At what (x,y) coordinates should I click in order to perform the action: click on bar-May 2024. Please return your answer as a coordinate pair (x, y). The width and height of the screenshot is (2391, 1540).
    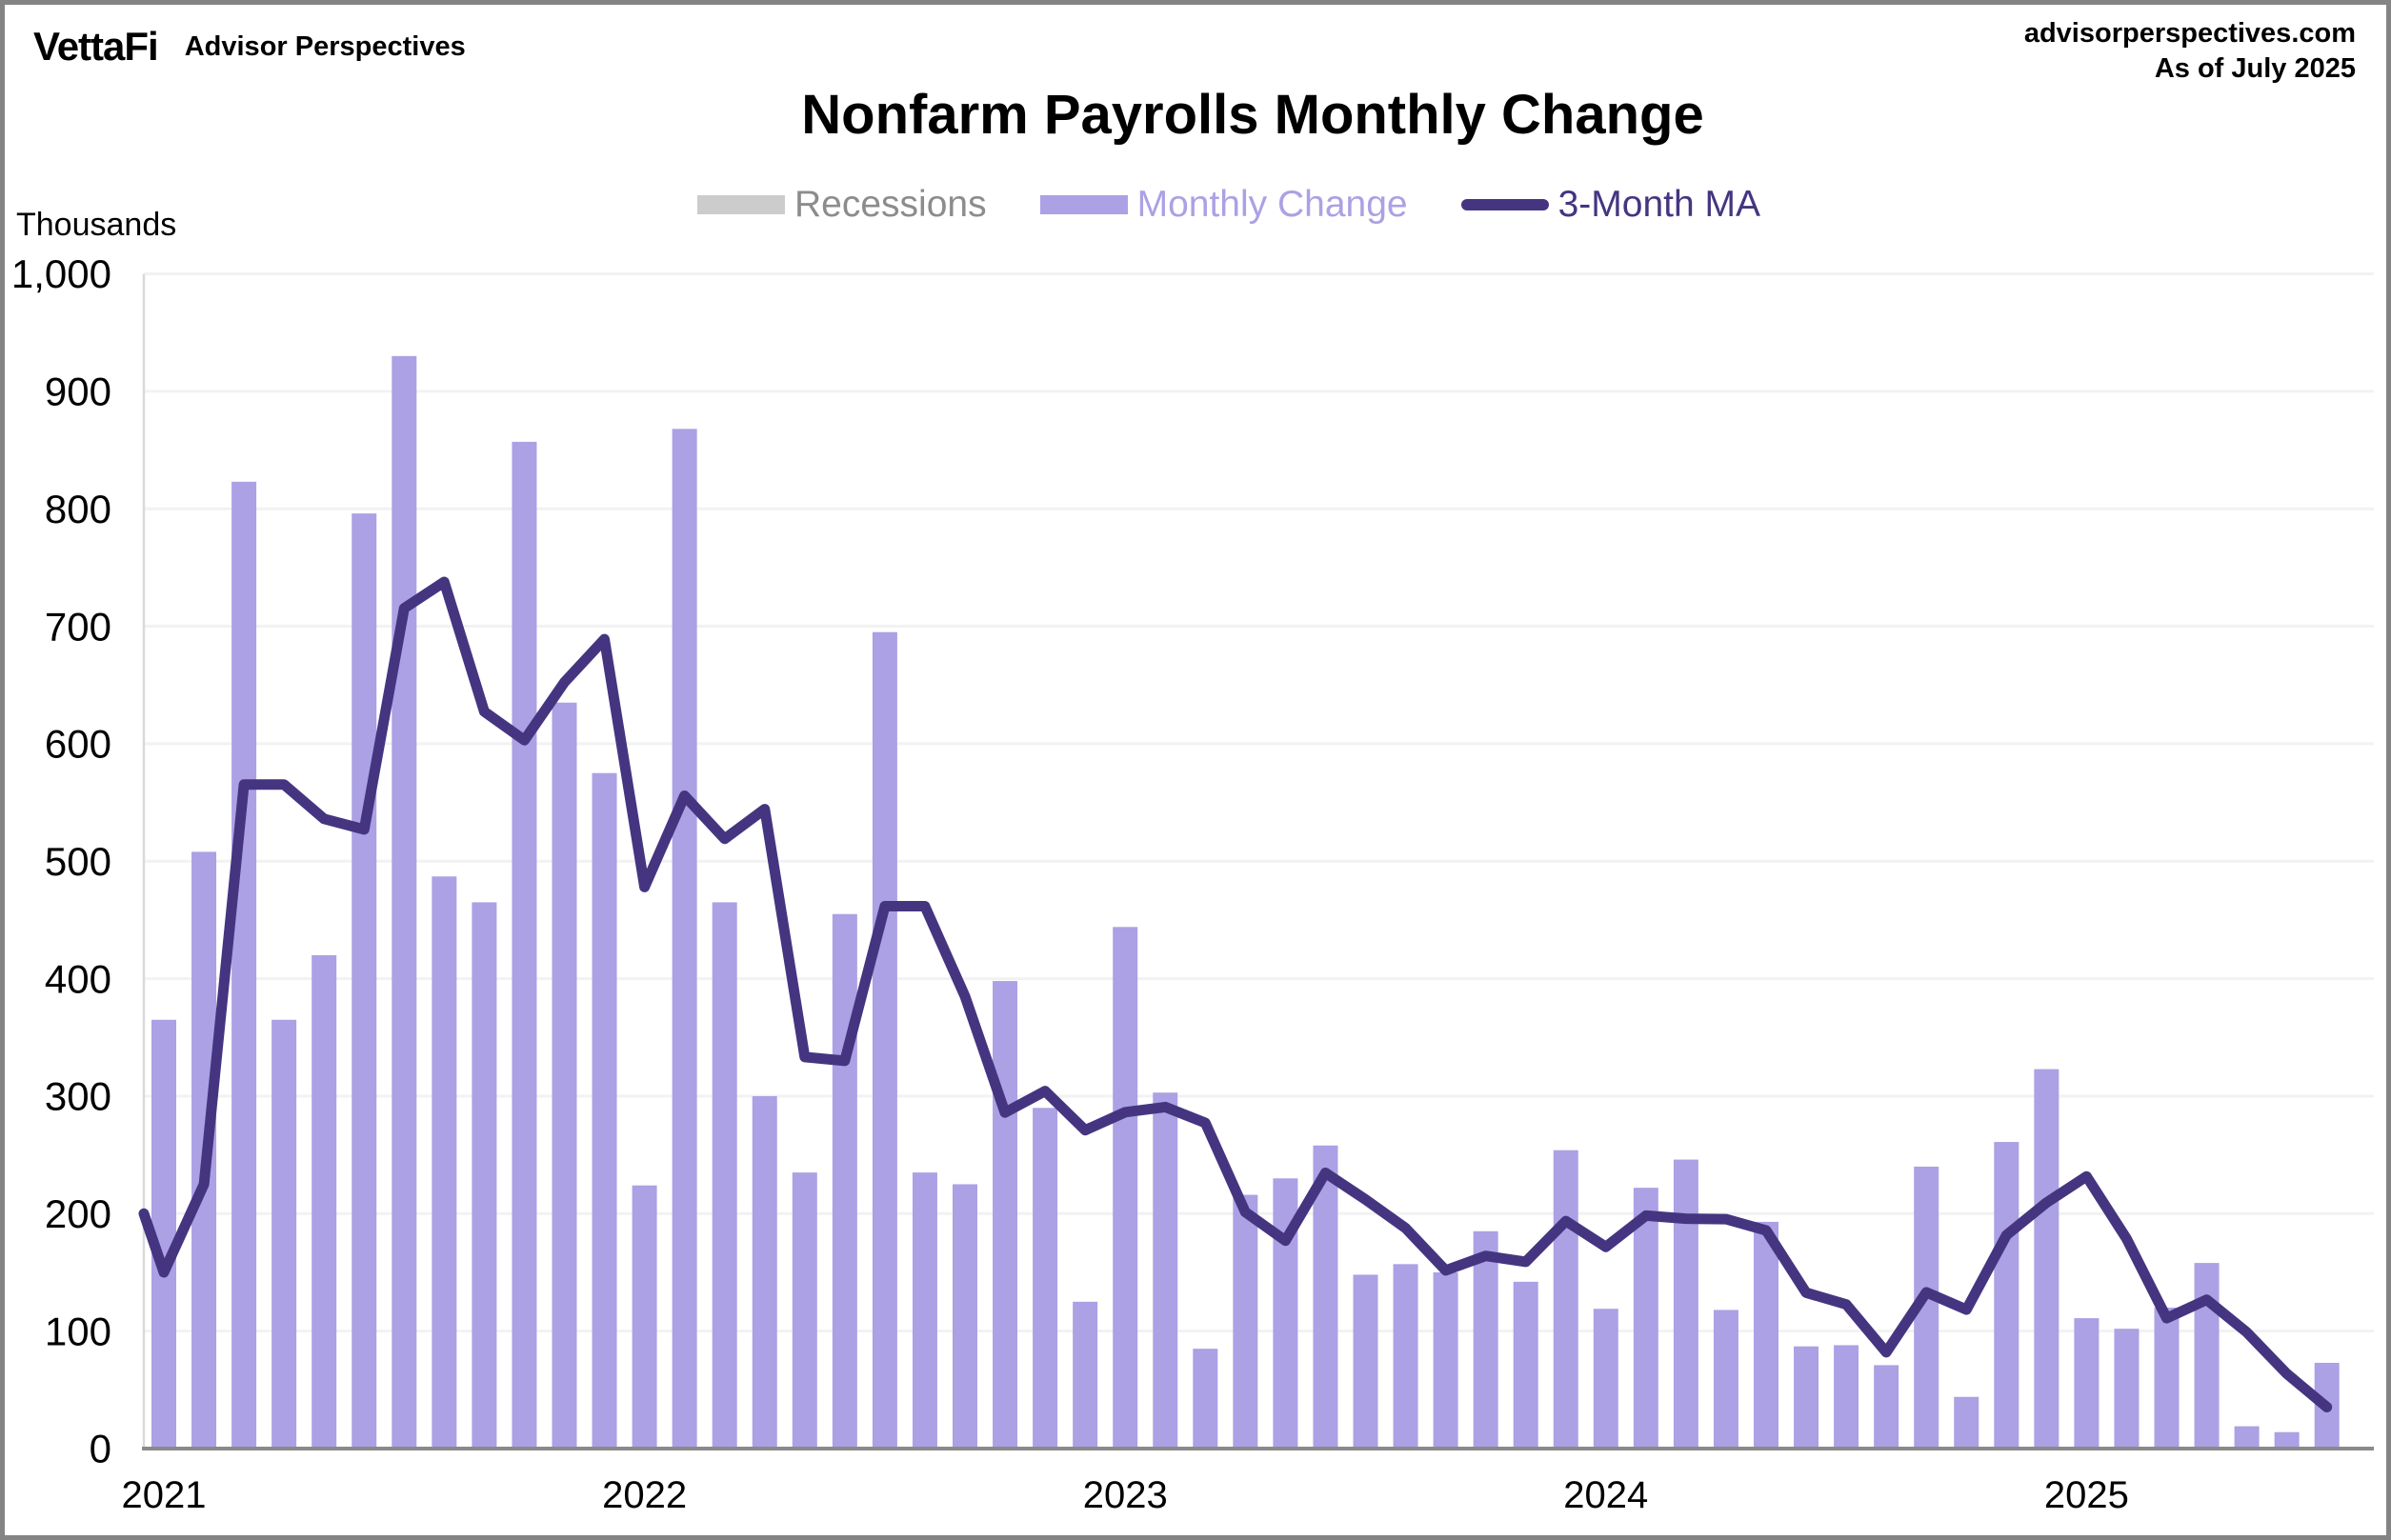
    Looking at the image, I should click on (1766, 1335).